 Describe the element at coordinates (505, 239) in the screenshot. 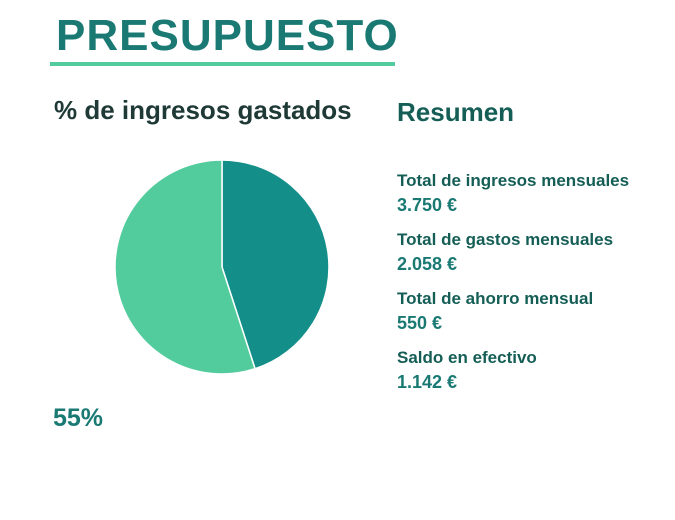

I see `summary-item-label: Total de gastos mensuales` at that location.